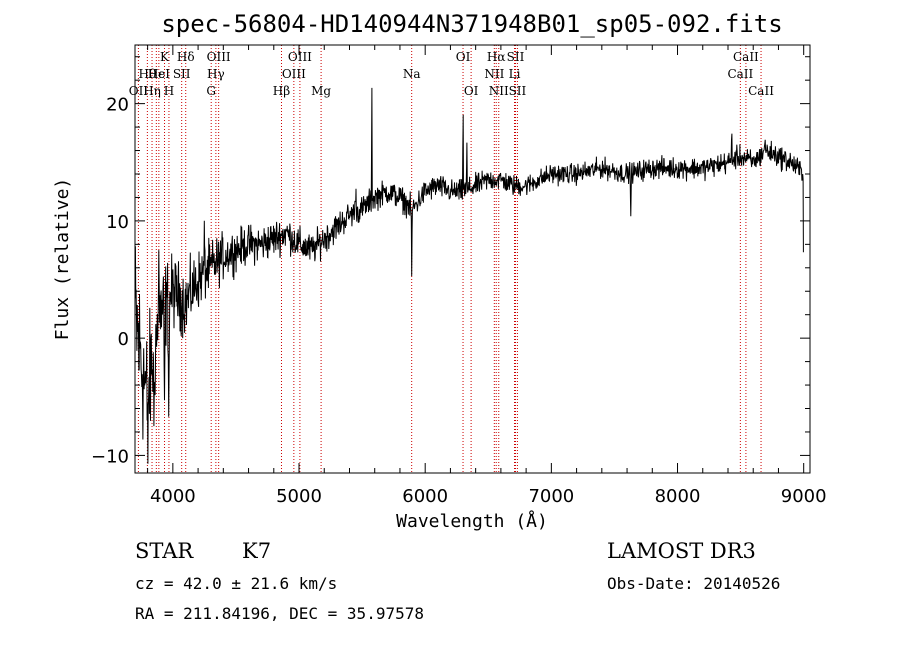 This screenshot has height=649, width=900. Describe the element at coordinates (156, 74) in the screenshot. I see `line-label-3: Hε` at that location.